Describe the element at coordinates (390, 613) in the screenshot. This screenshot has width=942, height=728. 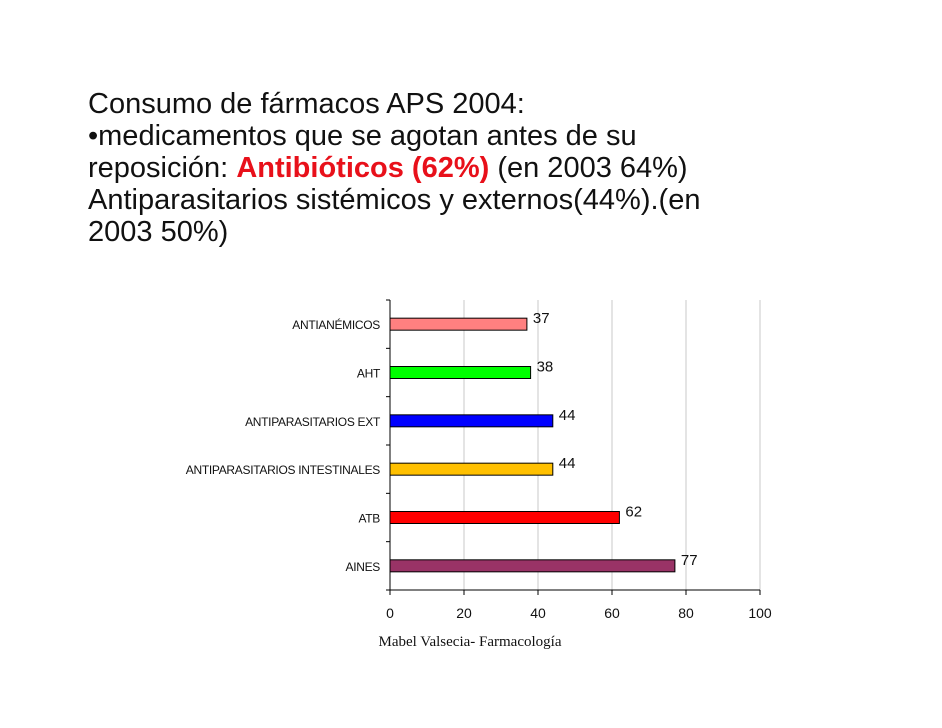
I see `x-tick-label: 0` at that location.